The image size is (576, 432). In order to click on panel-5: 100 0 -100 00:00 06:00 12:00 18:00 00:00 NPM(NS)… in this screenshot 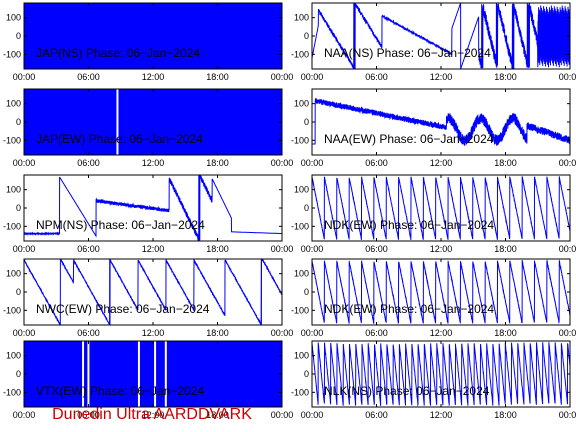, I will do `click(148, 214)`.